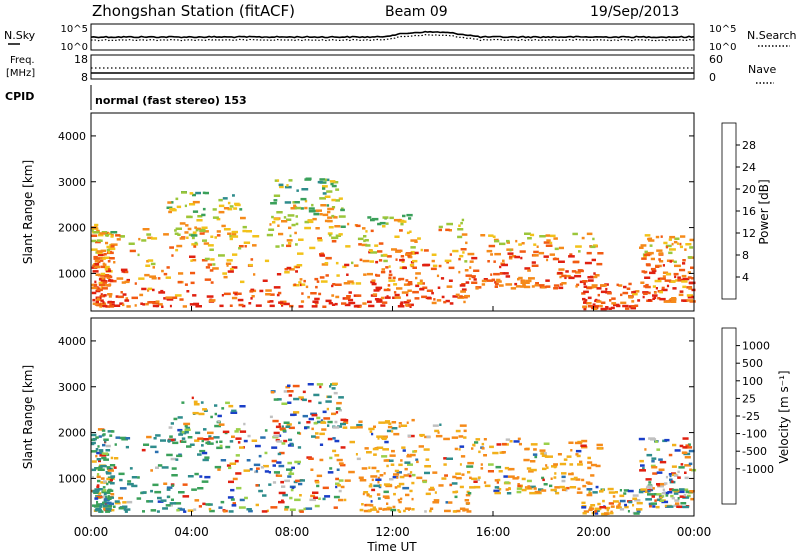  What do you see at coordinates (19, 96) in the screenshot?
I see `cpid-label: CPID` at bounding box center [19, 96].